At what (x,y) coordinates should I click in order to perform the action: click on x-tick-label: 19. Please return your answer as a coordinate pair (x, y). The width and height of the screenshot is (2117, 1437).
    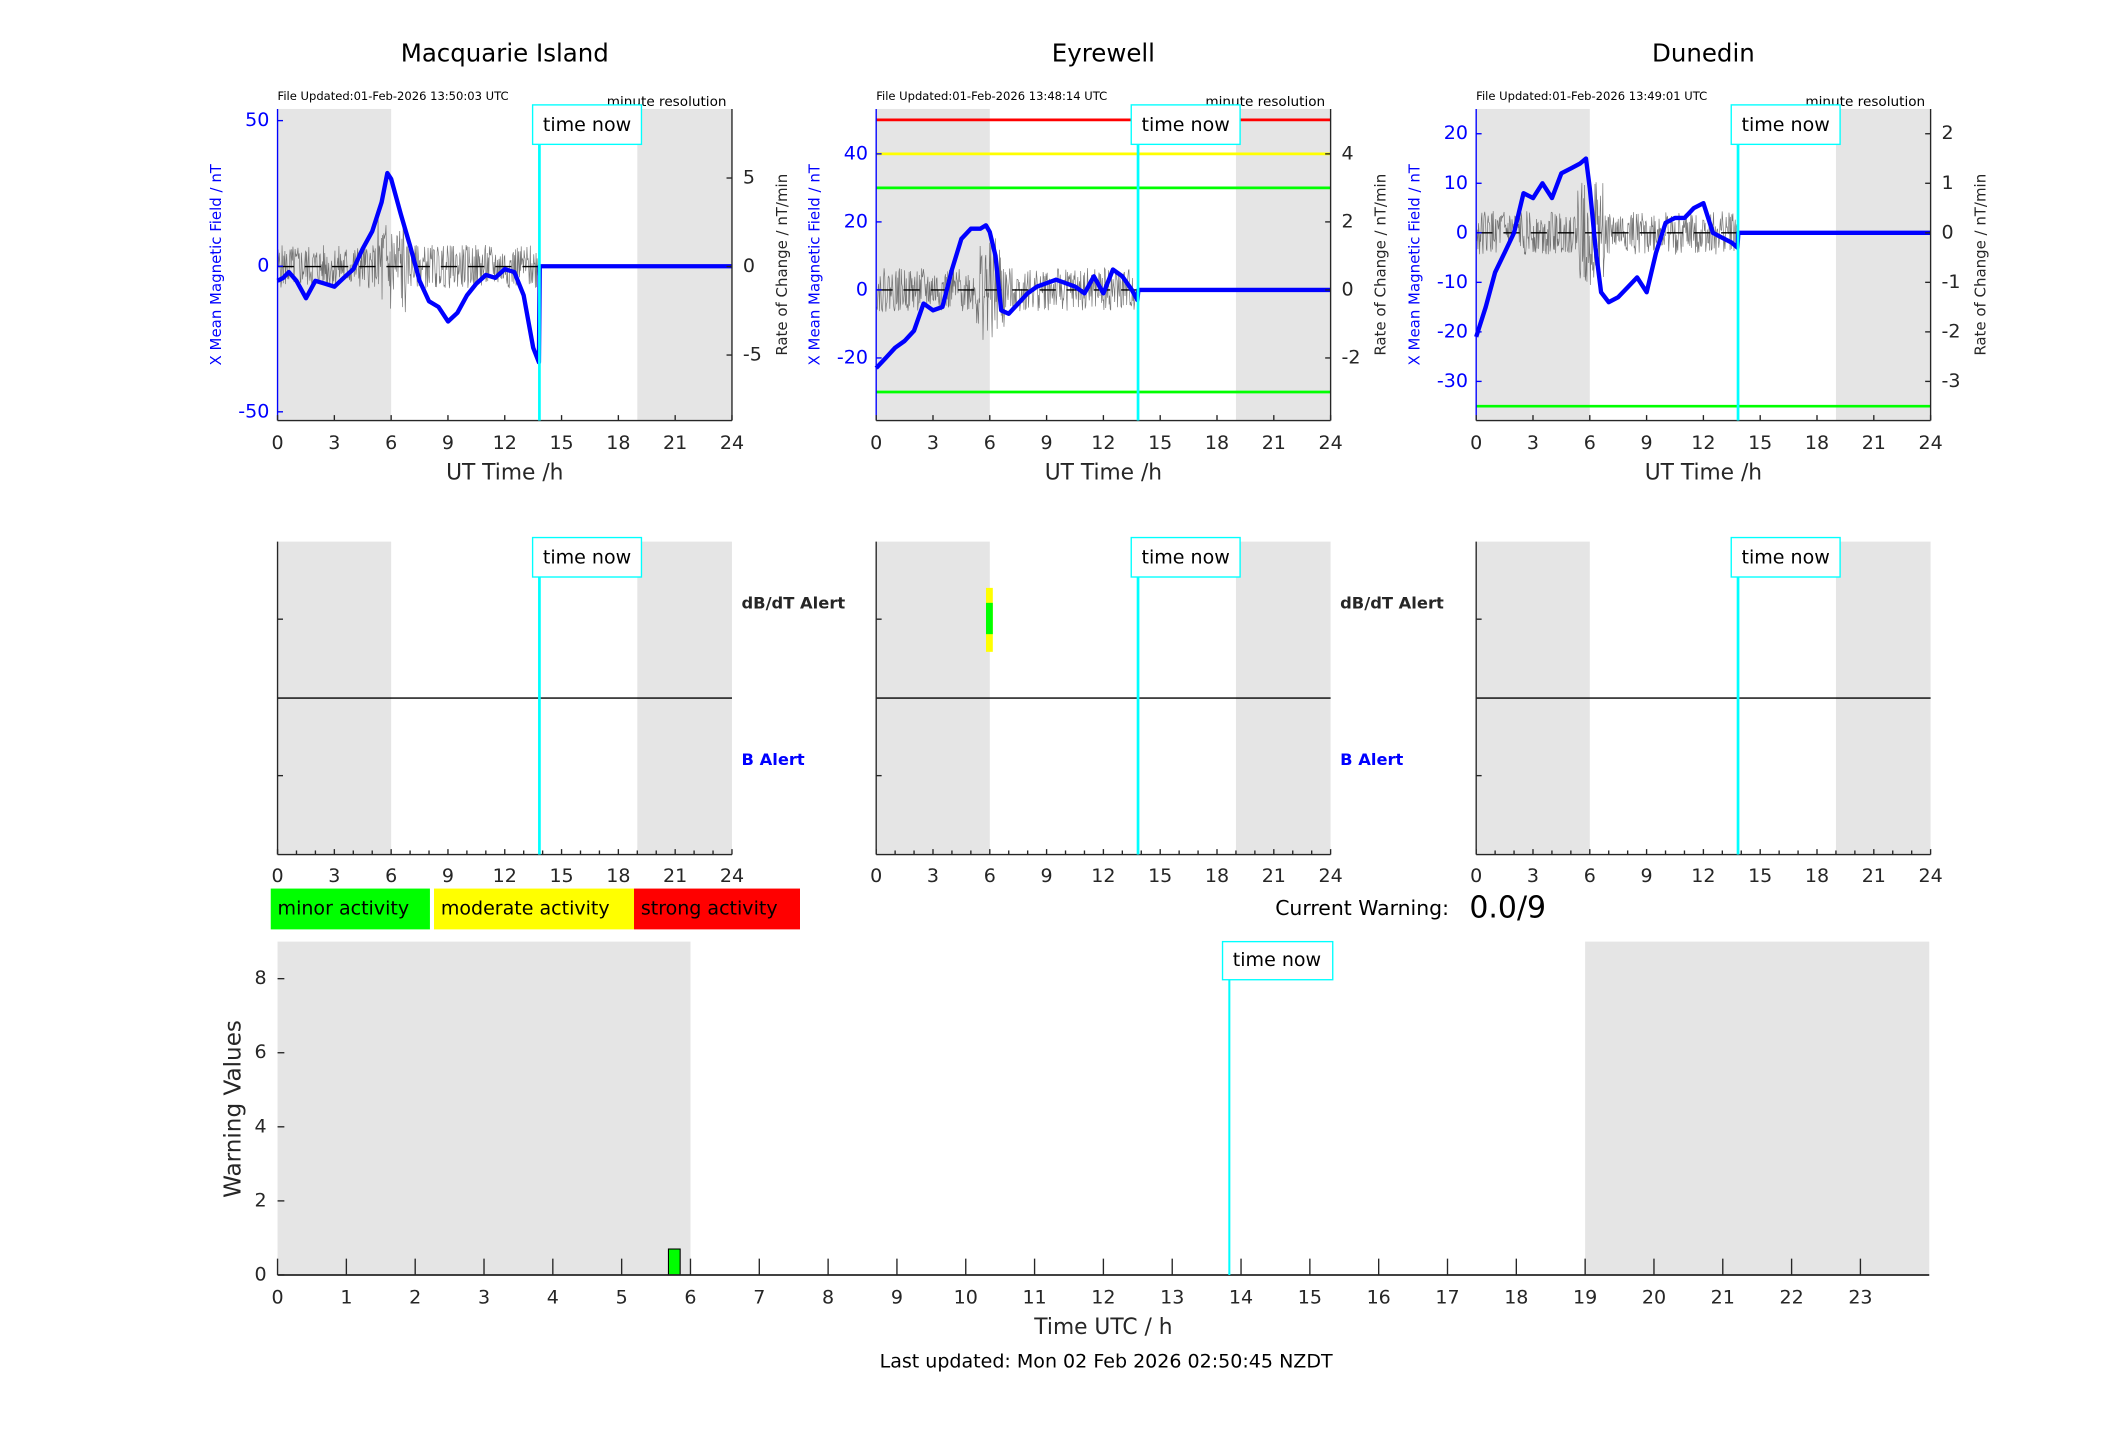
    Looking at the image, I should click on (1585, 1298).